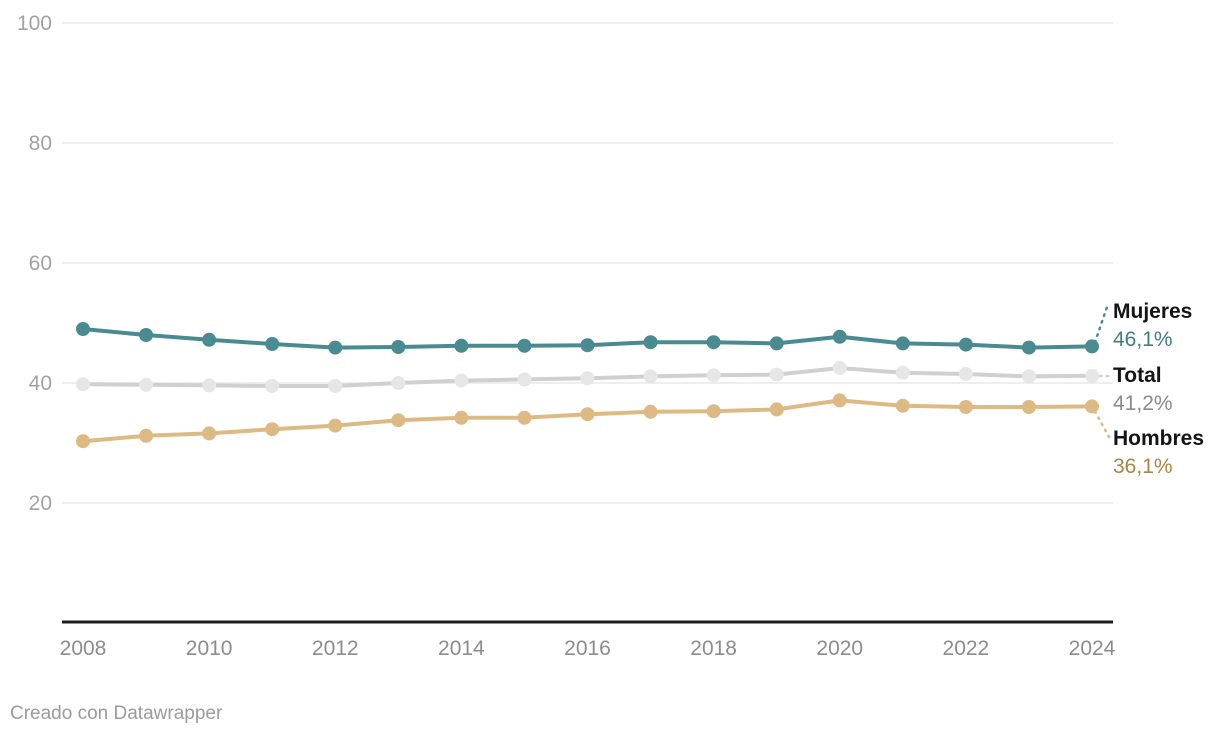 The height and width of the screenshot is (740, 1220). I want to click on series-name-hombres: Hombres, so click(1159, 438).